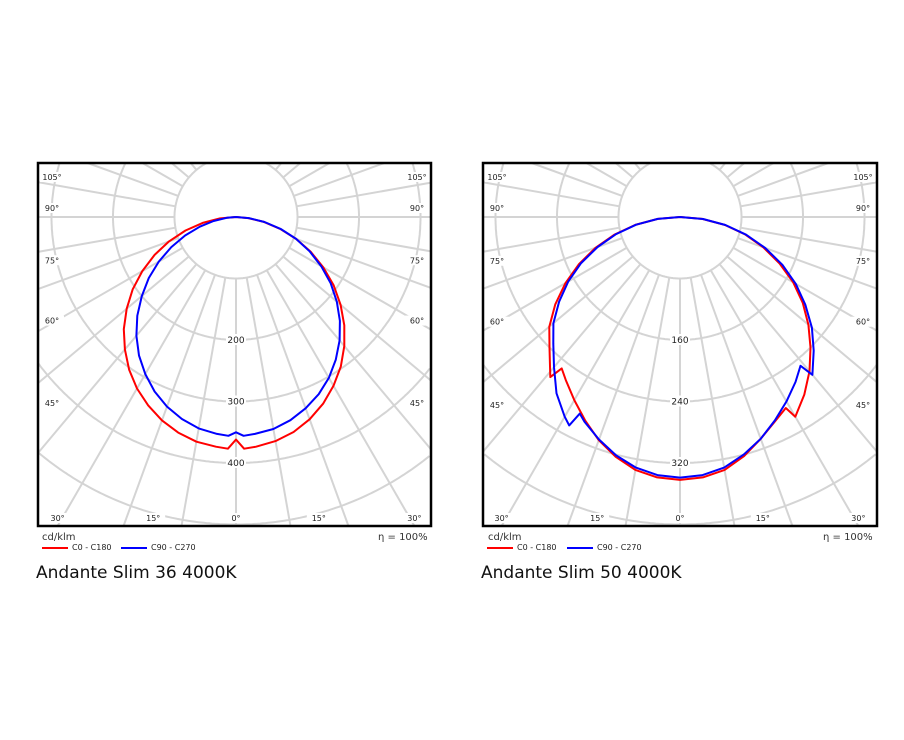 The height and width of the screenshot is (740, 904). What do you see at coordinates (683, 347) in the screenshot?
I see `series-curve-c90-c270` at bounding box center [683, 347].